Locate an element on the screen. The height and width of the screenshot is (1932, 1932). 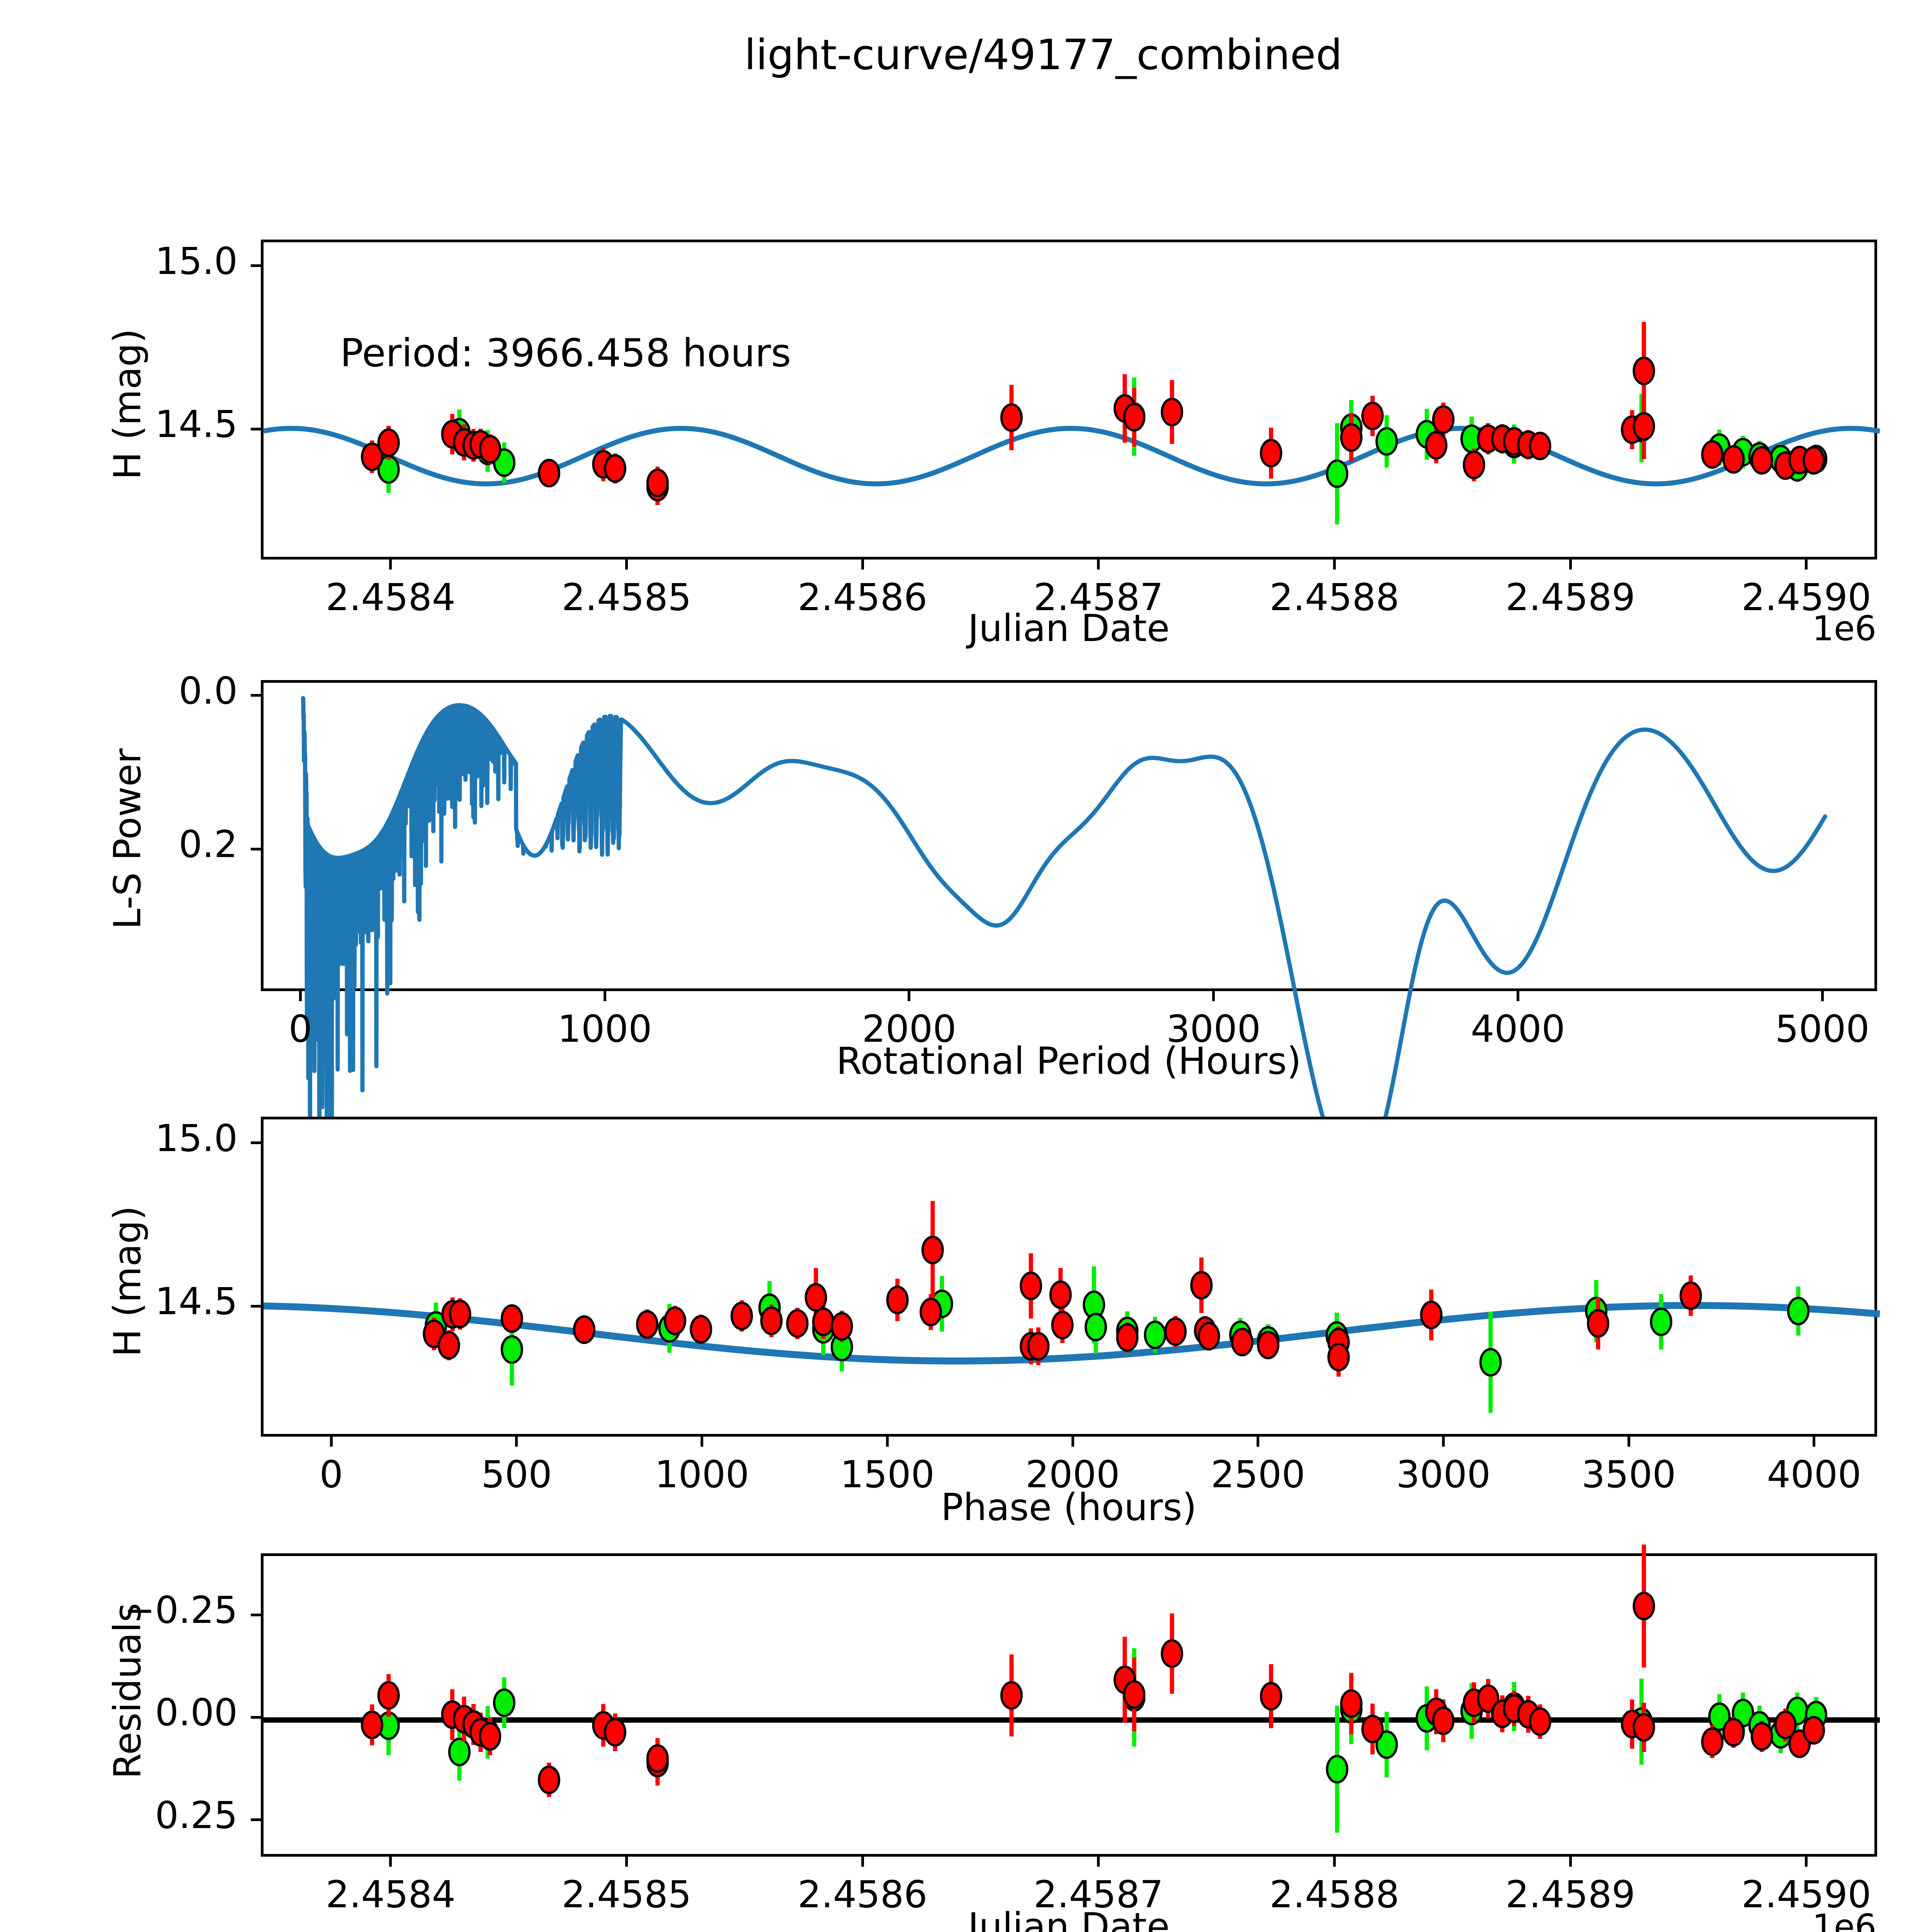
panel4-x-offset: 1e6 is located at coordinates (1844, 1920).